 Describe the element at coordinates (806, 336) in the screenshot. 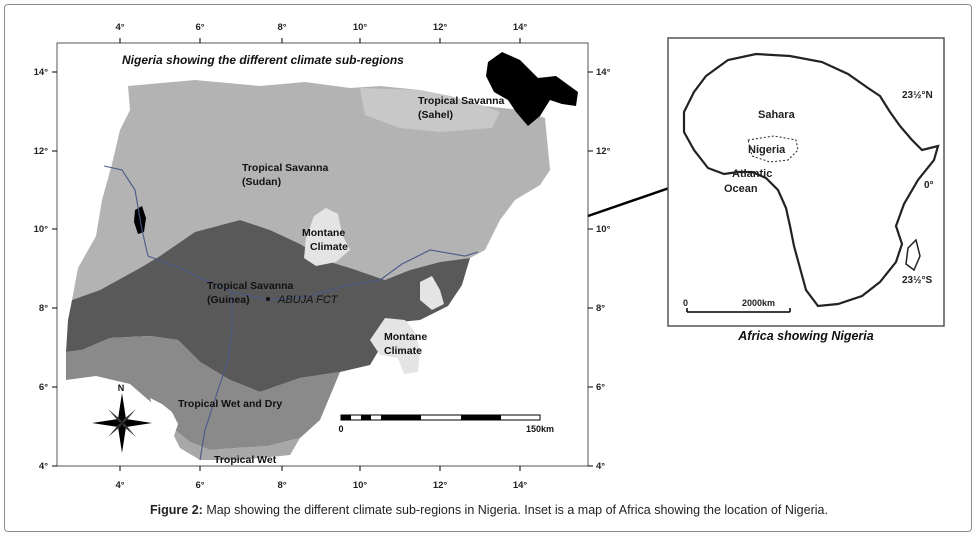

I see `inset-caption: Africa showing Nigeria` at that location.